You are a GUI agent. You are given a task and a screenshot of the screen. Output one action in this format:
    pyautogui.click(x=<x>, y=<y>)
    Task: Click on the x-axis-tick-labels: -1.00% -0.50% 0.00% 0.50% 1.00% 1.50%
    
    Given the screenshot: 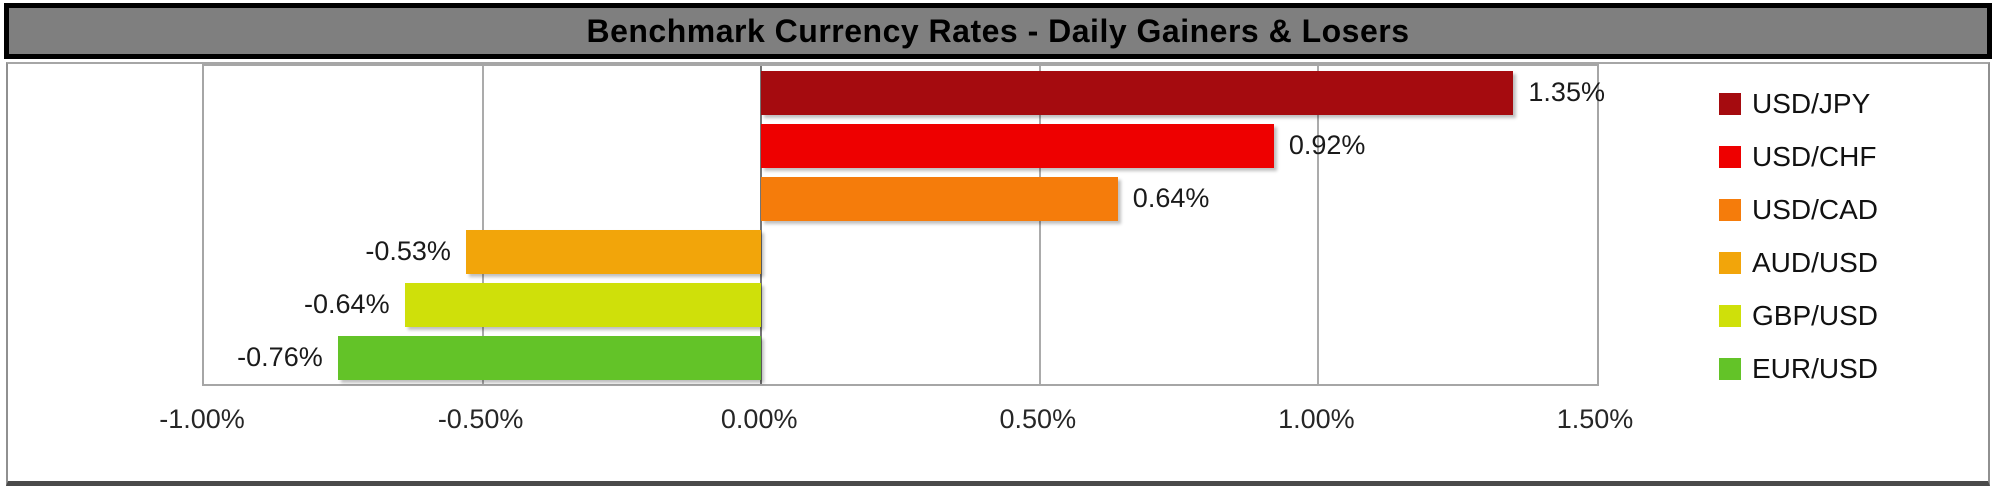 What is the action you would take?
    pyautogui.click(x=896, y=422)
    